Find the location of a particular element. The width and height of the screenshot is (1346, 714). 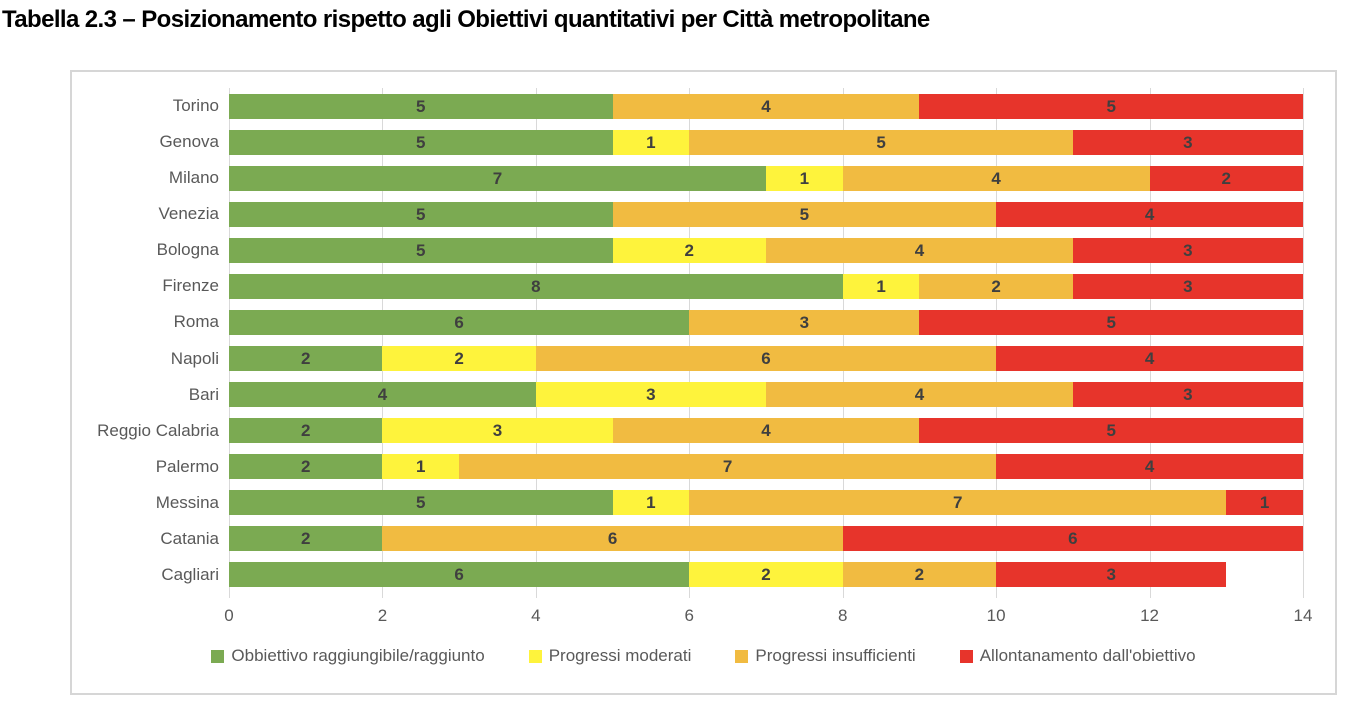

category-label: Firenze is located at coordinates (190, 286).